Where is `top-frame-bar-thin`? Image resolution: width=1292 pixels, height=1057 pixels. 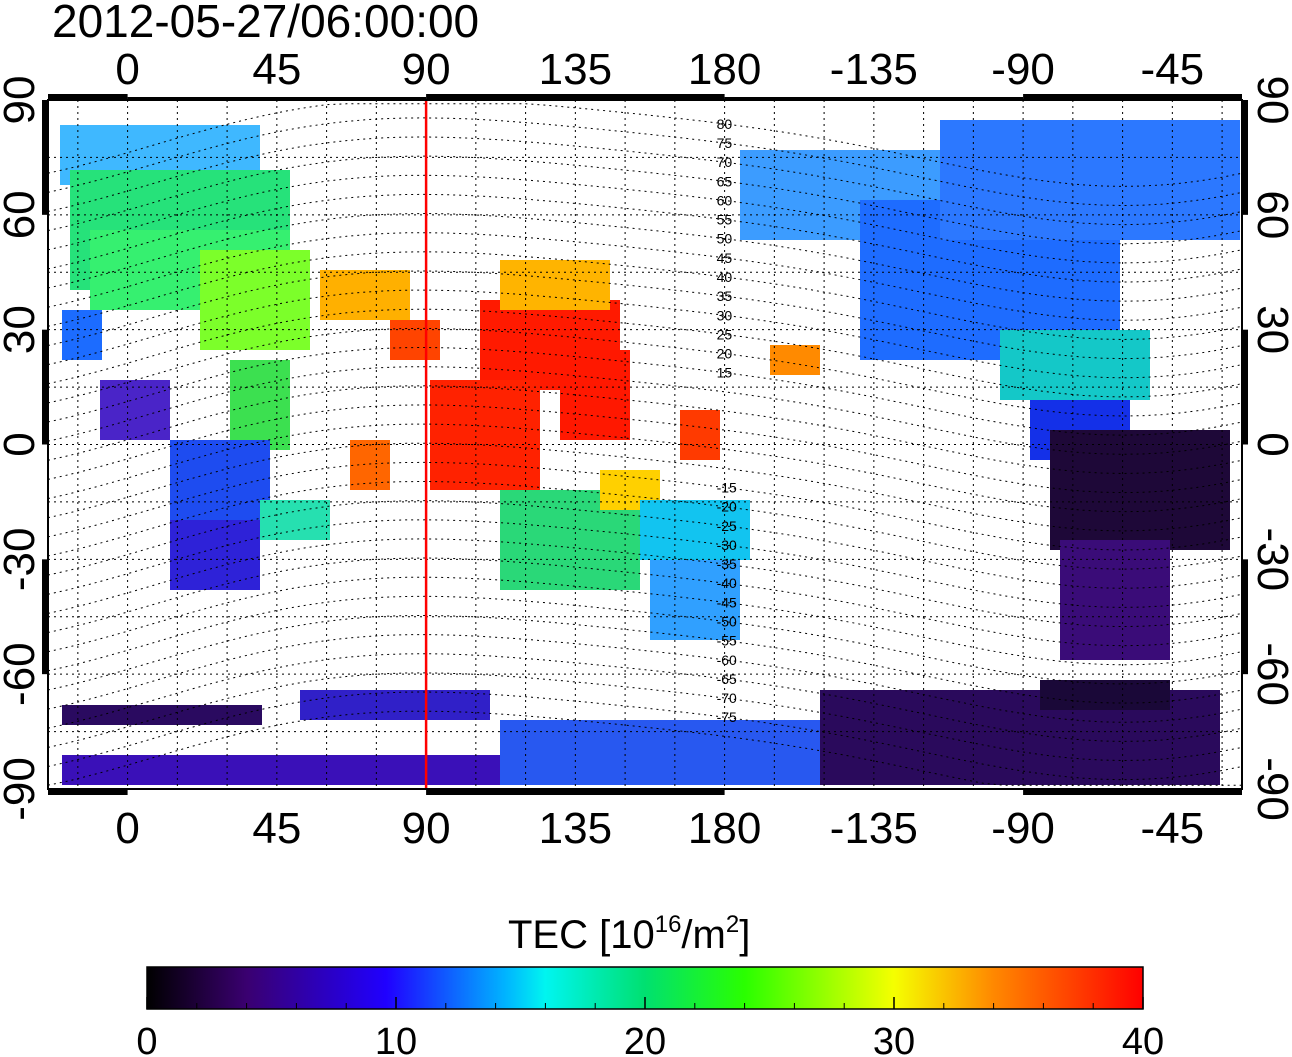 top-frame-bar-thin is located at coordinates (277, 98).